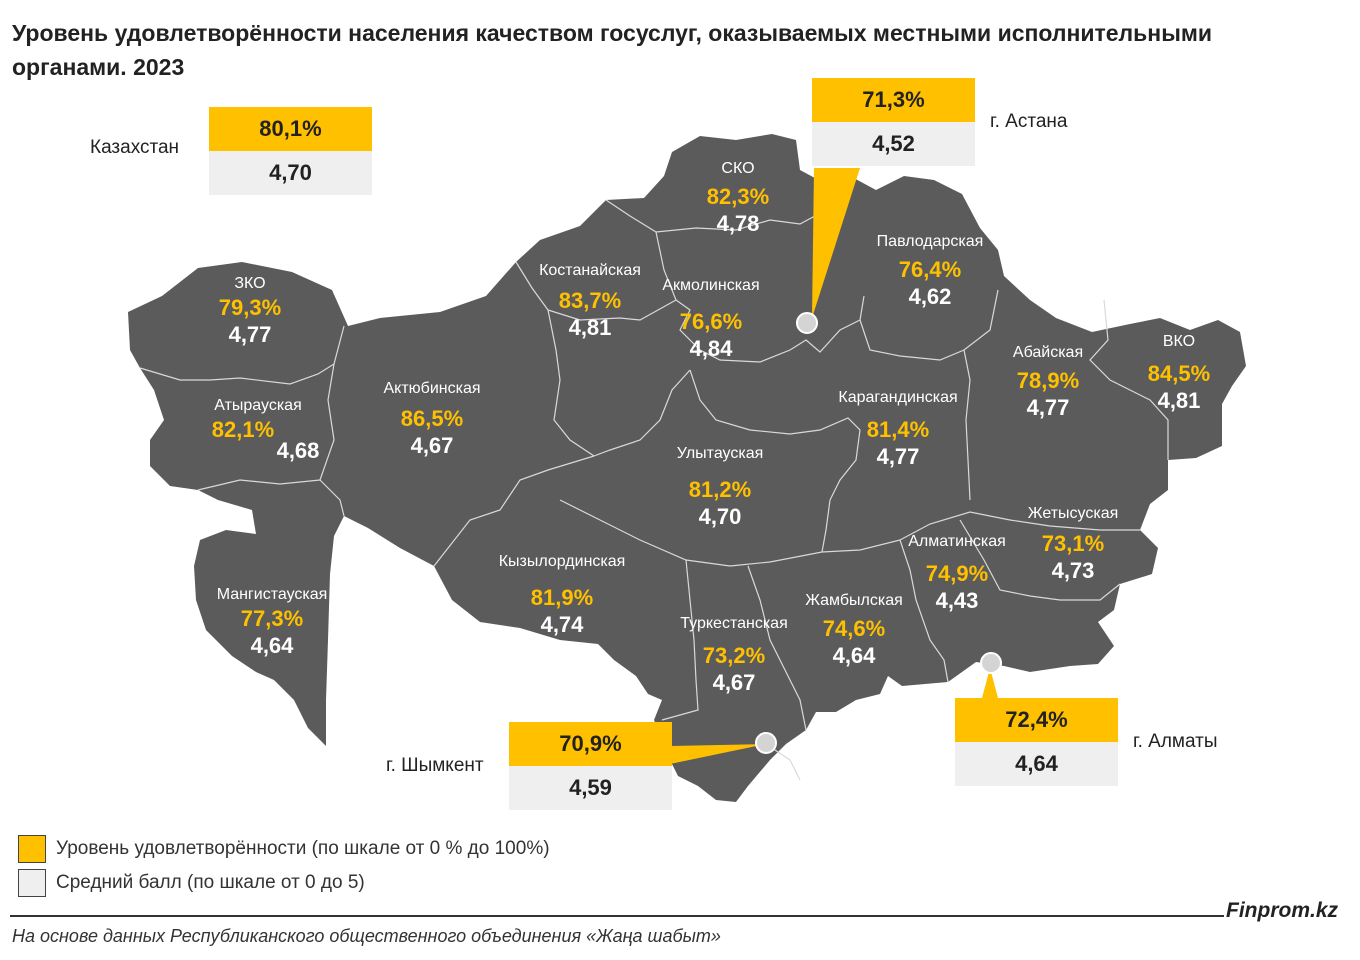 Image resolution: width=1360 pixels, height=960 pixels. I want to click on footer-divider, so click(617, 916).